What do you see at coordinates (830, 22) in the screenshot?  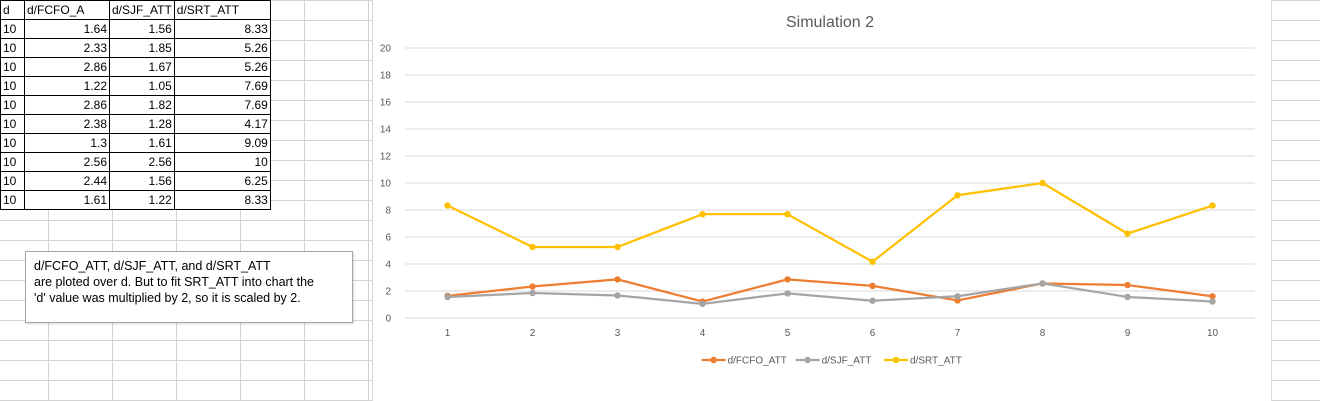 I see `chart-title: Simulation 2` at bounding box center [830, 22].